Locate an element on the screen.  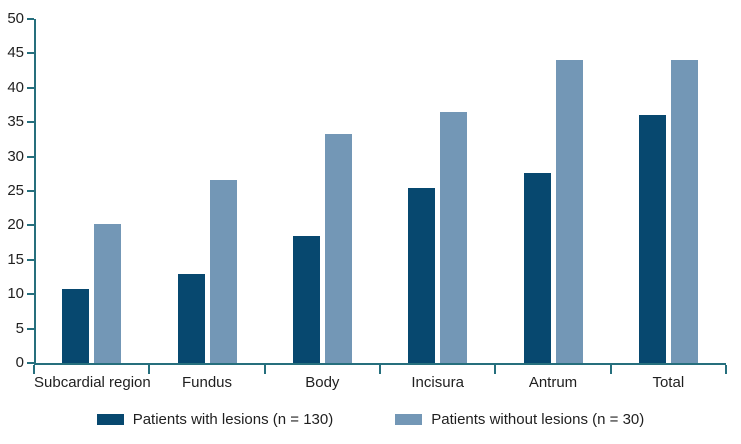
x-axis-label: Fundus is located at coordinates (207, 382).